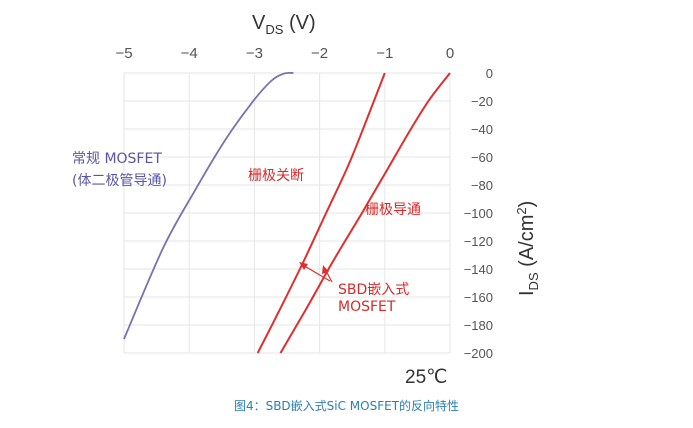 This screenshot has height=428, width=693. I want to click on y-tick-label: −100, so click(478, 213).